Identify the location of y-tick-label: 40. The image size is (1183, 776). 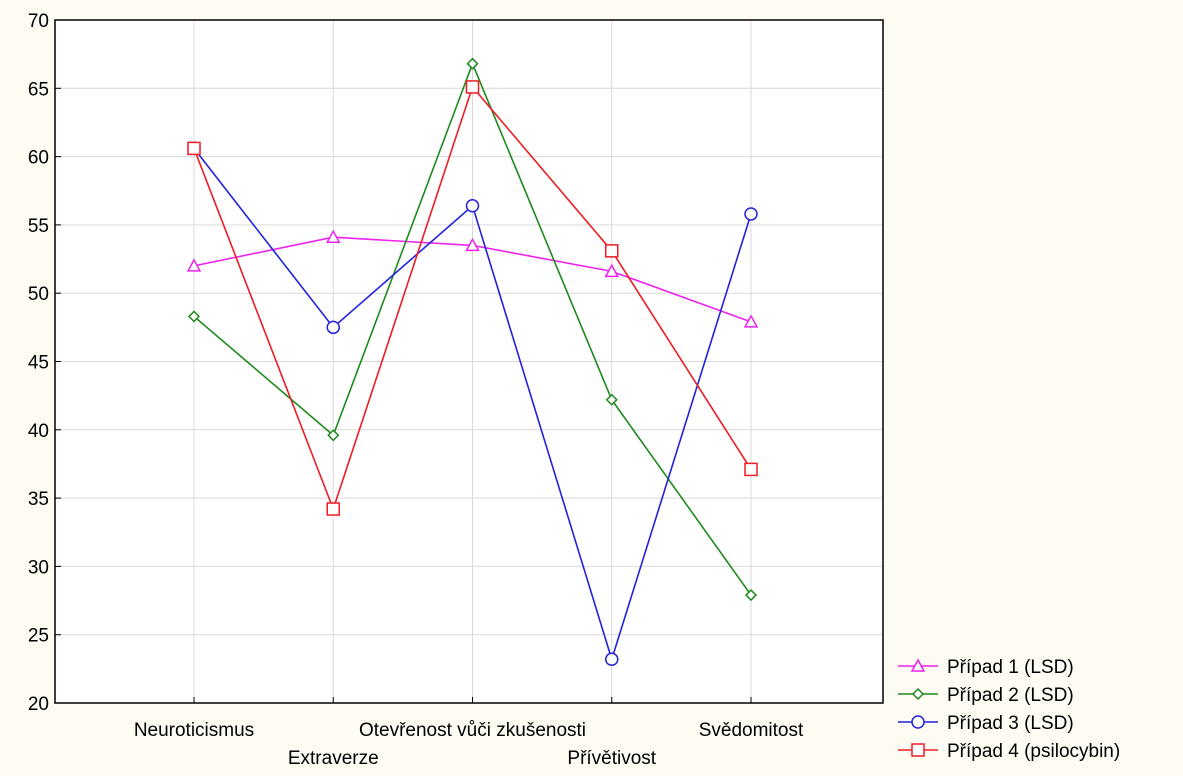
(38, 431).